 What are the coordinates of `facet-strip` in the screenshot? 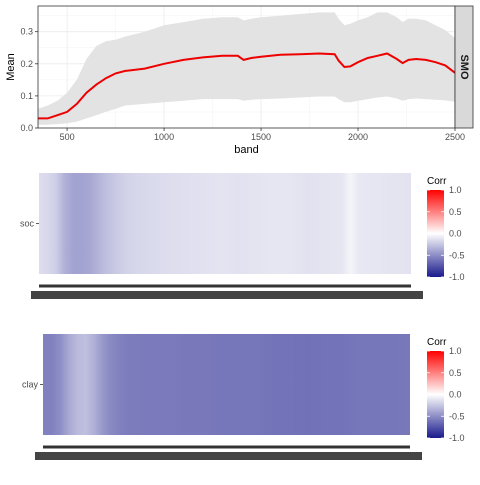 It's located at (464, 67).